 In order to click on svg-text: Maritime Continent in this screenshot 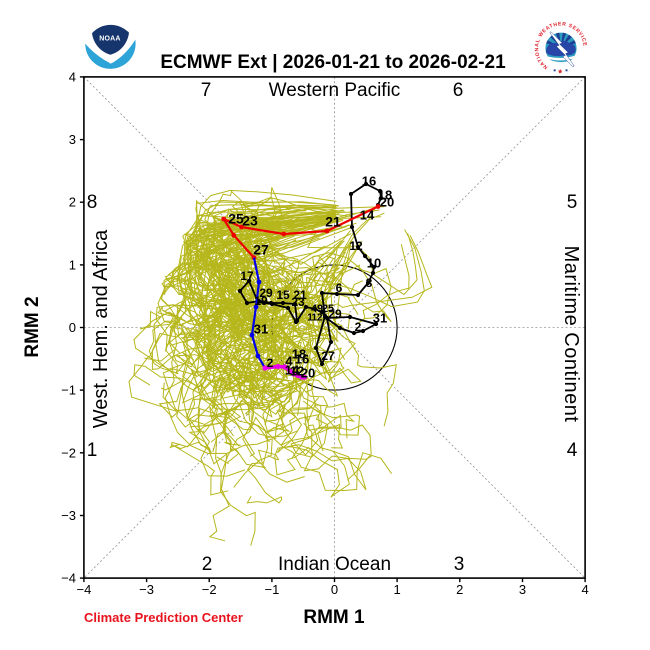, I will do `click(571, 334)`.